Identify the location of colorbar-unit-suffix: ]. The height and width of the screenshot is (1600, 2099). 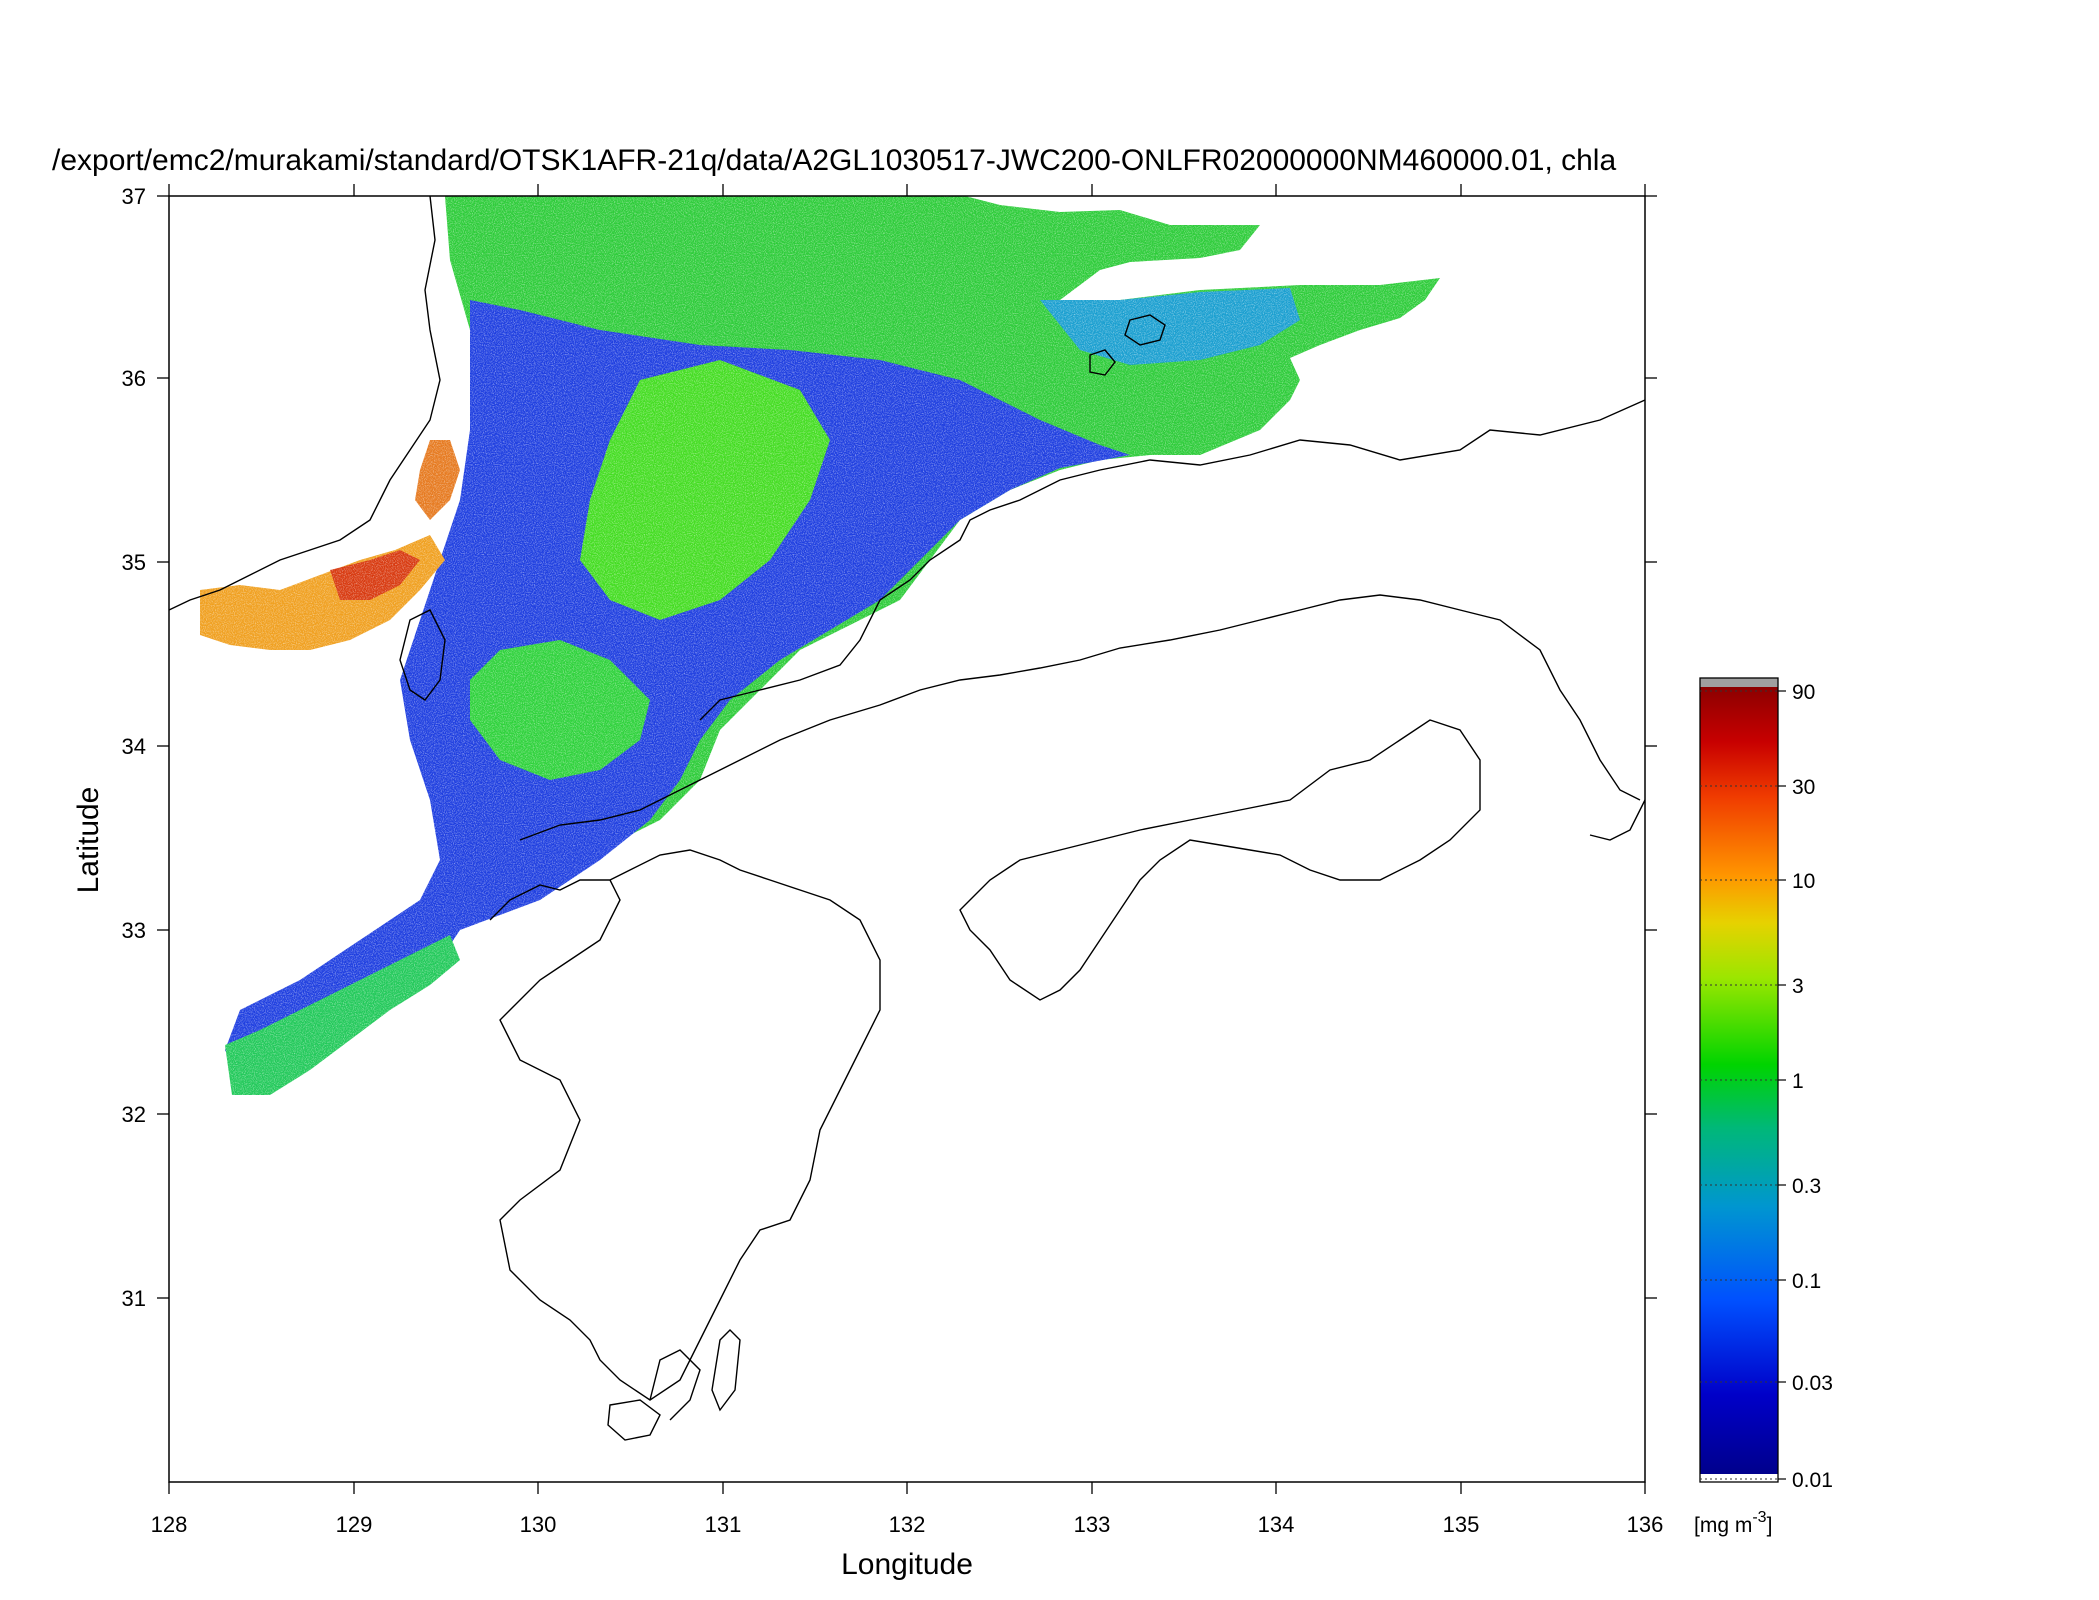
(1770, 1525).